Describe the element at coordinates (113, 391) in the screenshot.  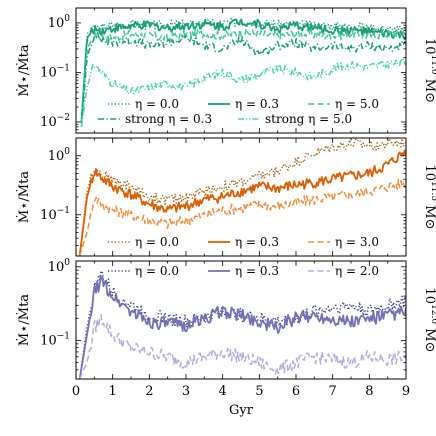
I see `x-tick-label: 1` at that location.